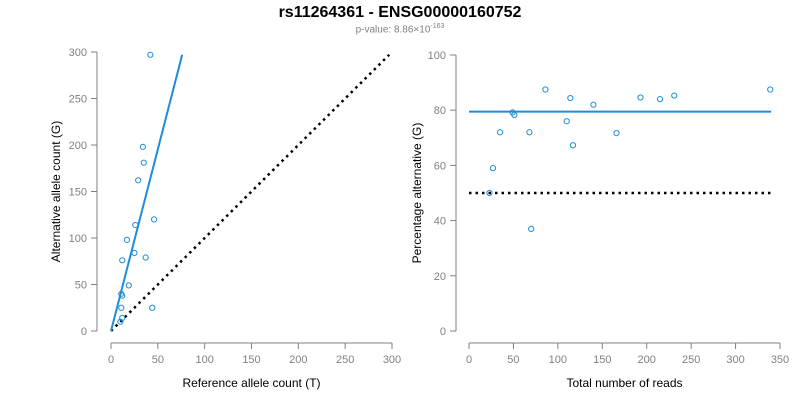 This screenshot has height=400, width=800. Describe the element at coordinates (440, 111) in the screenshot. I see `y-tick-label: 80` at that location.